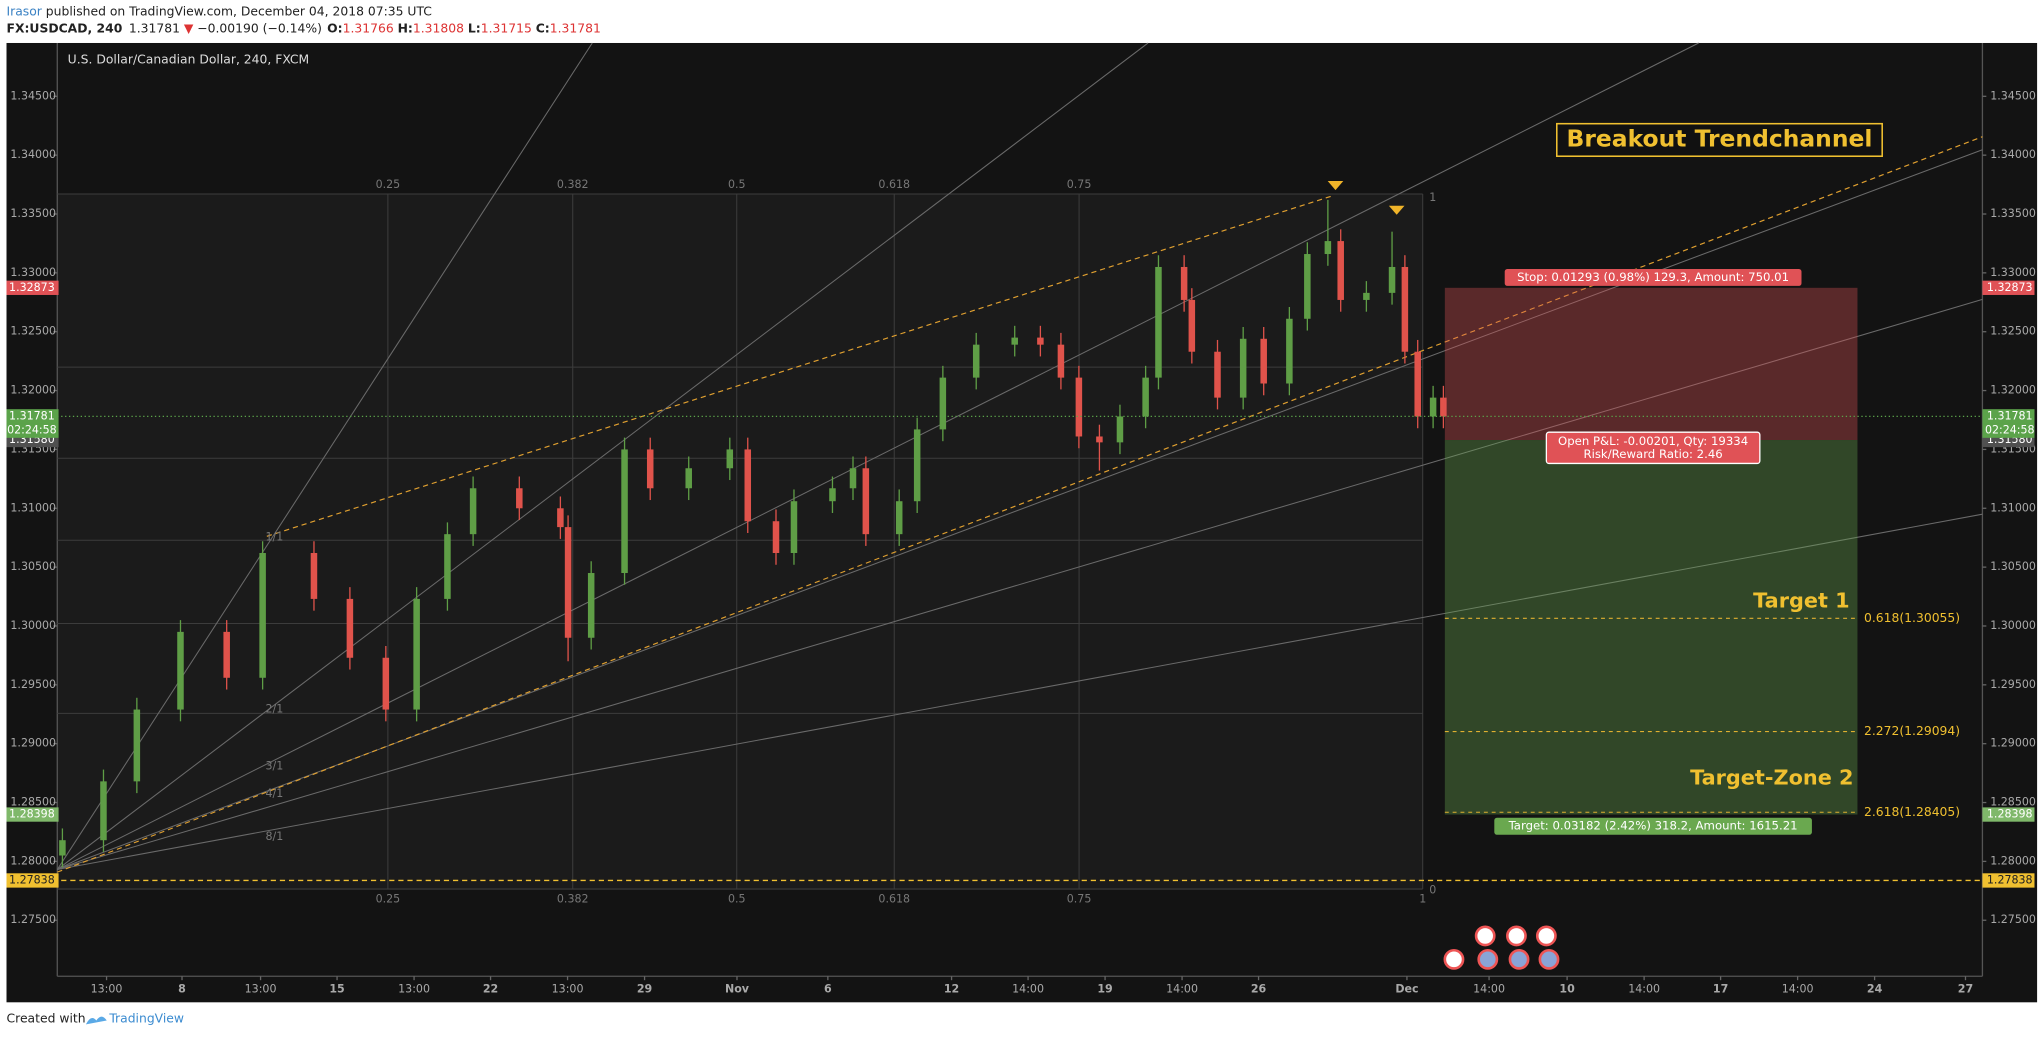 The height and width of the screenshot is (1038, 2041). Describe the element at coordinates (336, 988) in the screenshot. I see `x-tick-label: 15` at that location.